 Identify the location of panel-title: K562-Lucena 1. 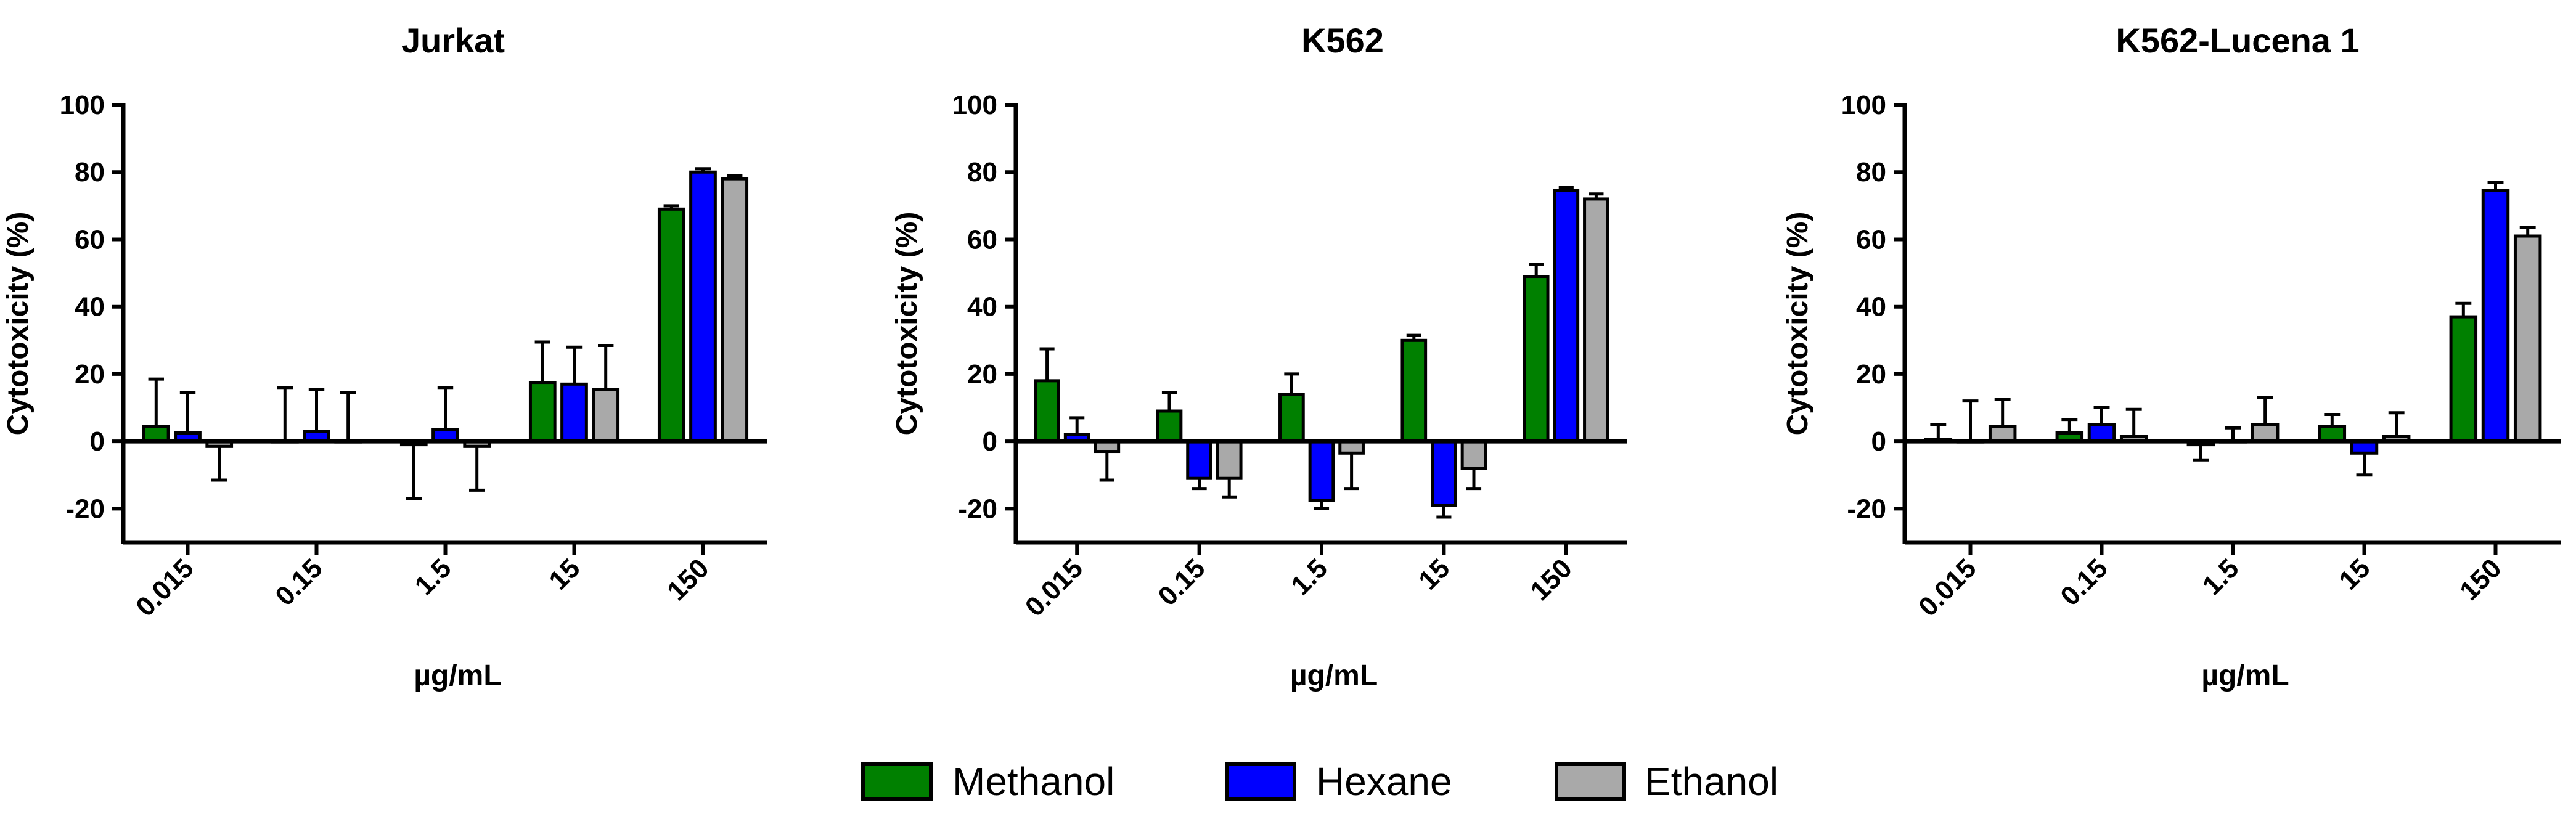
(2237, 40).